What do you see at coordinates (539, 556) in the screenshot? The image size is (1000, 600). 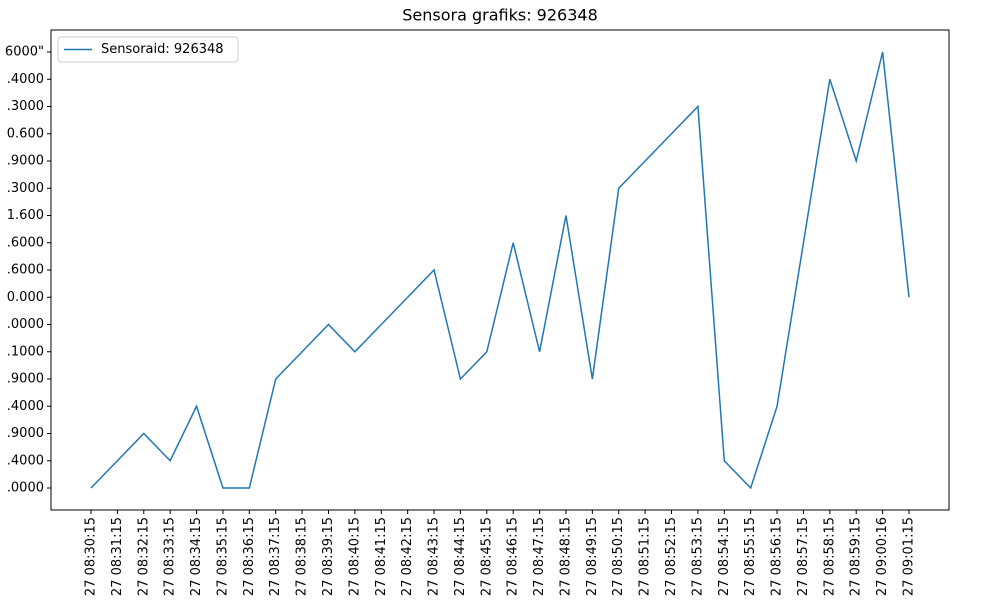 I see `x-tick-label: 27 08:47:15` at bounding box center [539, 556].